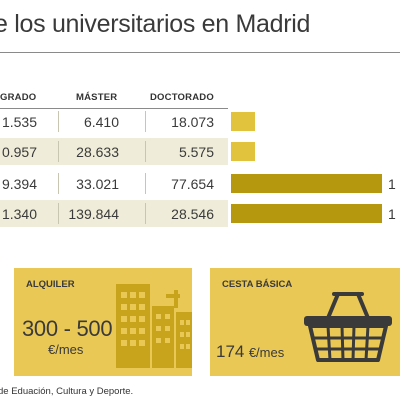 The height and width of the screenshot is (400, 400). I want to click on card-cesta: CESTA BÁSICA 174 €/mes, so click(305, 322).